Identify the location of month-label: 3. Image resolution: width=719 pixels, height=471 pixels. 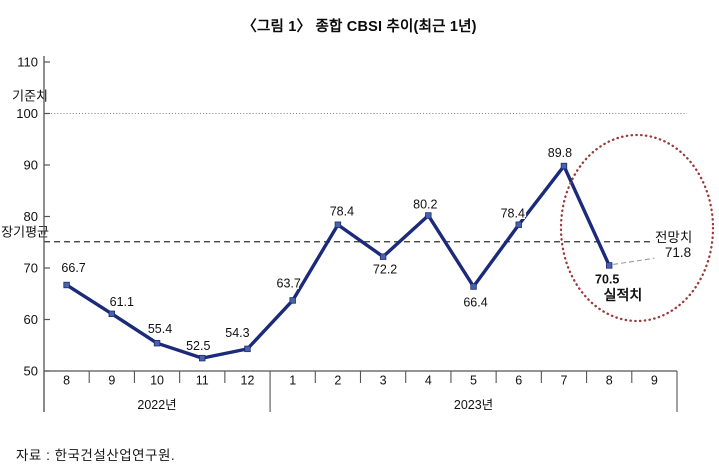
(383, 381).